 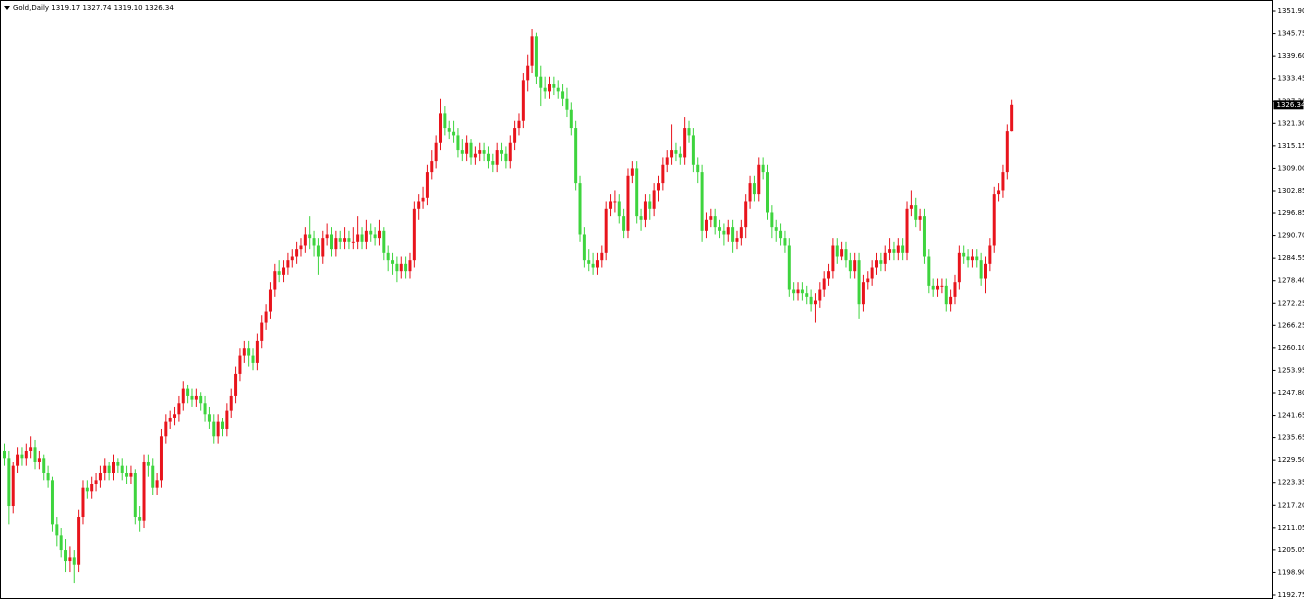 I want to click on price-tag, so click(x=1288, y=105).